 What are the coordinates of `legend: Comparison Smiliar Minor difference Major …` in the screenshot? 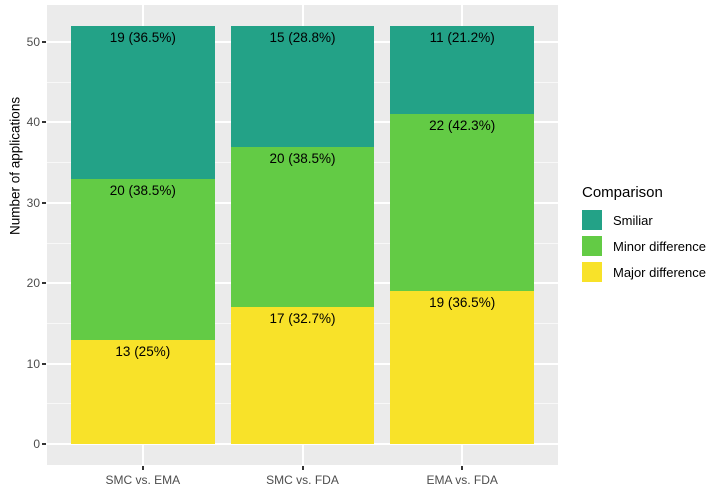 It's located at (644, 236).